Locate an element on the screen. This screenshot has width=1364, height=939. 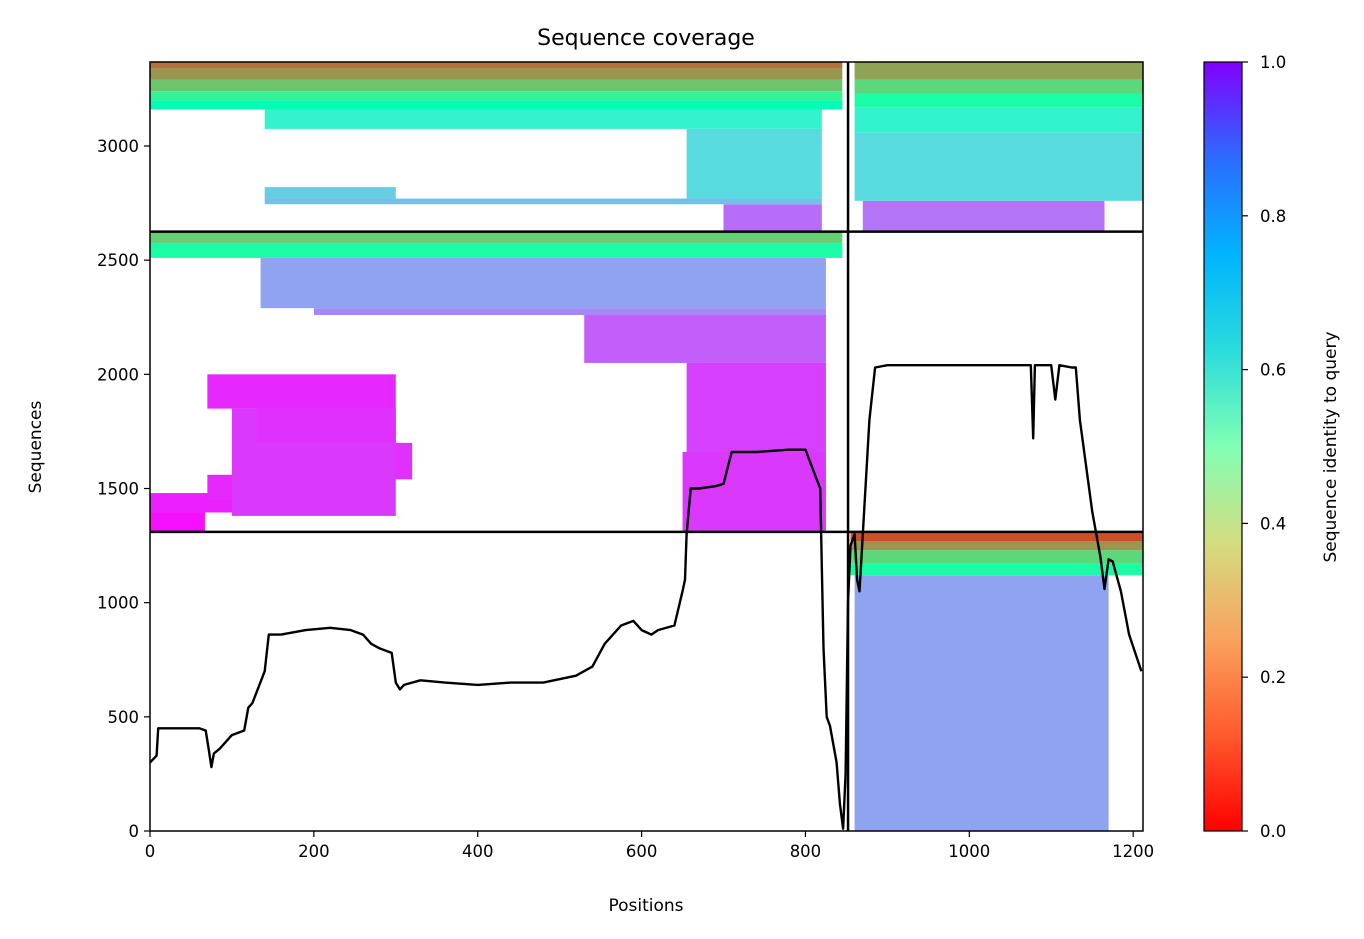
x-tick-label: 800 is located at coordinates (806, 851).